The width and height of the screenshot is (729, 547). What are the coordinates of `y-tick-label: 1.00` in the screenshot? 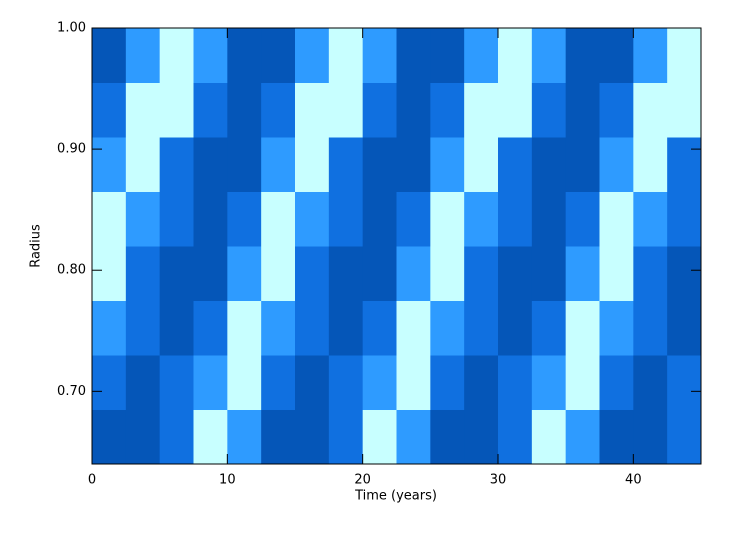 It's located at (71, 28).